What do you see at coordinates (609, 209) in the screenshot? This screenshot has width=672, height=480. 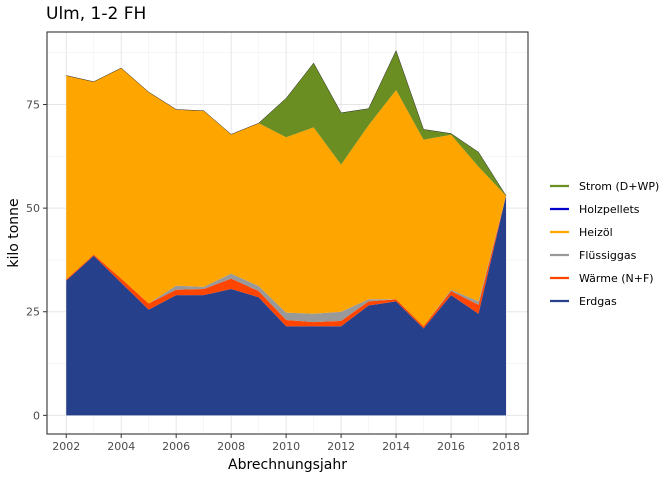 I see `legend-label-holzpellets: Holzpellets` at bounding box center [609, 209].